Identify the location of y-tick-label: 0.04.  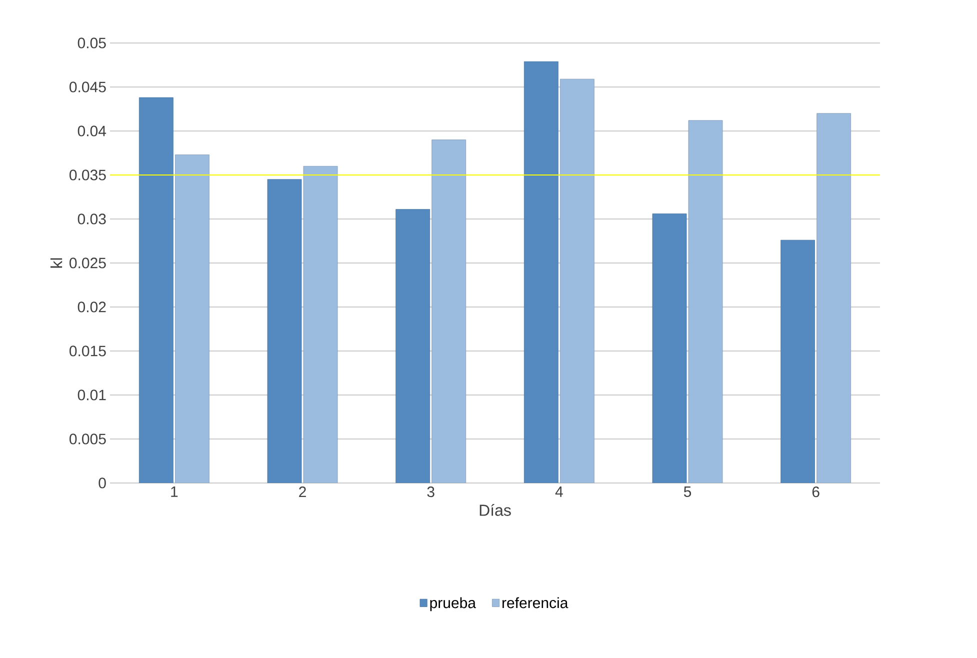
(92, 131).